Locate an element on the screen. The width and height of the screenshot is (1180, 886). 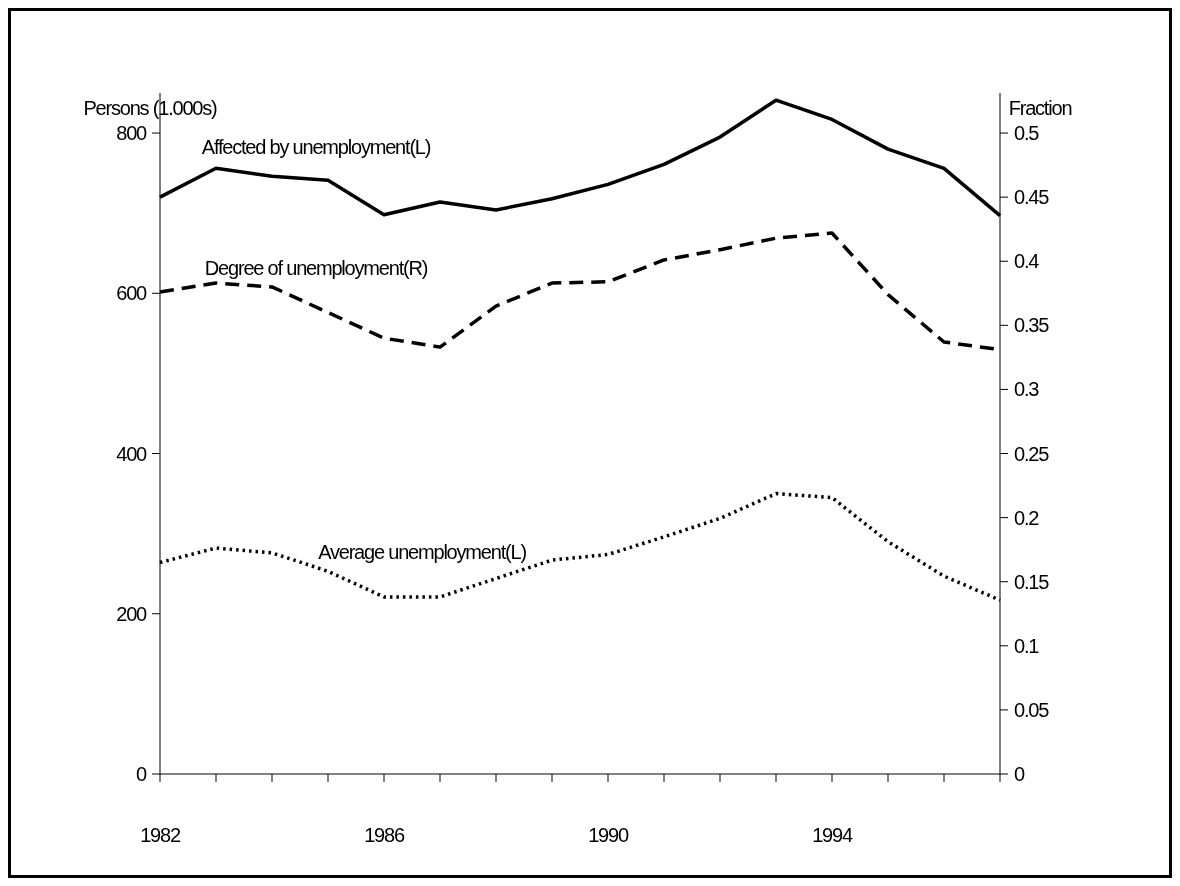
x-tick-label: 1986 is located at coordinates (384, 835).